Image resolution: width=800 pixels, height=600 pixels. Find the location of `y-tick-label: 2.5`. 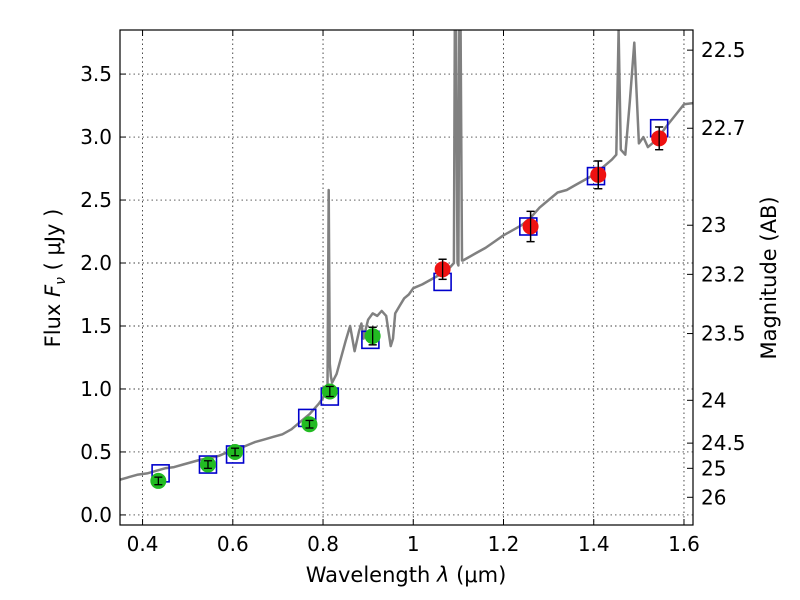

y-tick-label: 2.5 is located at coordinates (96, 200).